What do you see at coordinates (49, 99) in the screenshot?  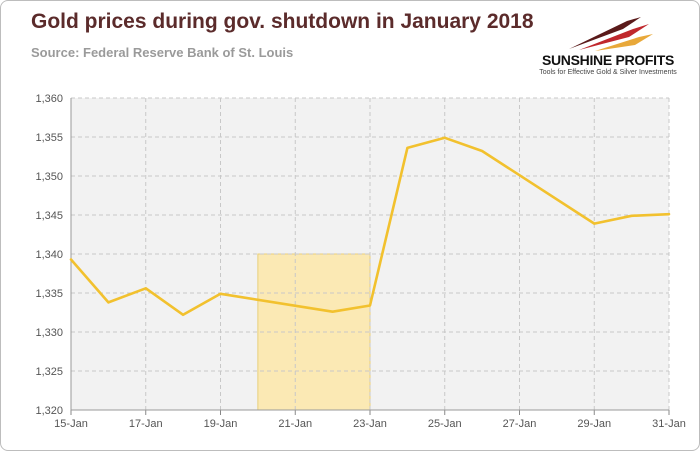 I see `y-tick-label: 1,360` at bounding box center [49, 99].